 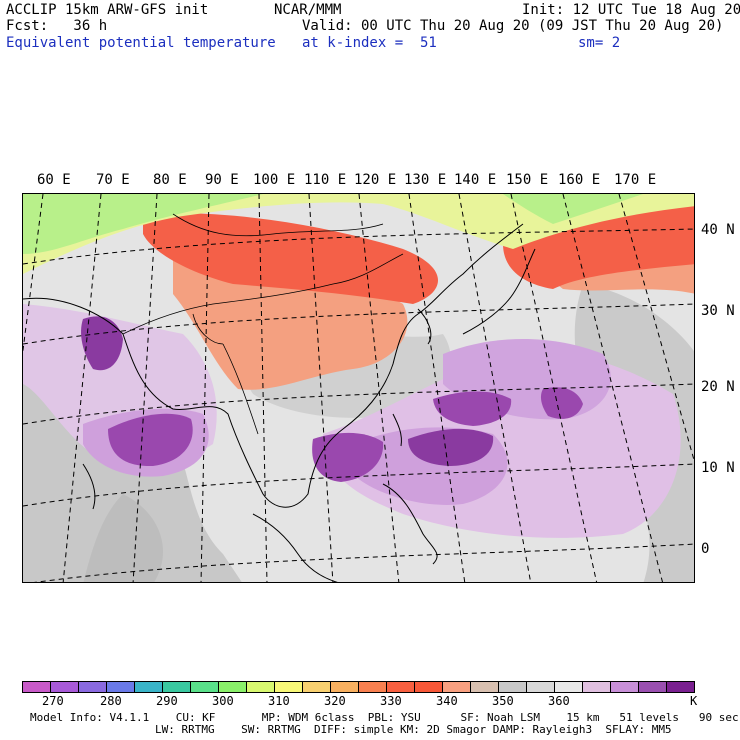 What do you see at coordinates (223, 701) in the screenshot?
I see `colorbar-tick: 300` at bounding box center [223, 701].